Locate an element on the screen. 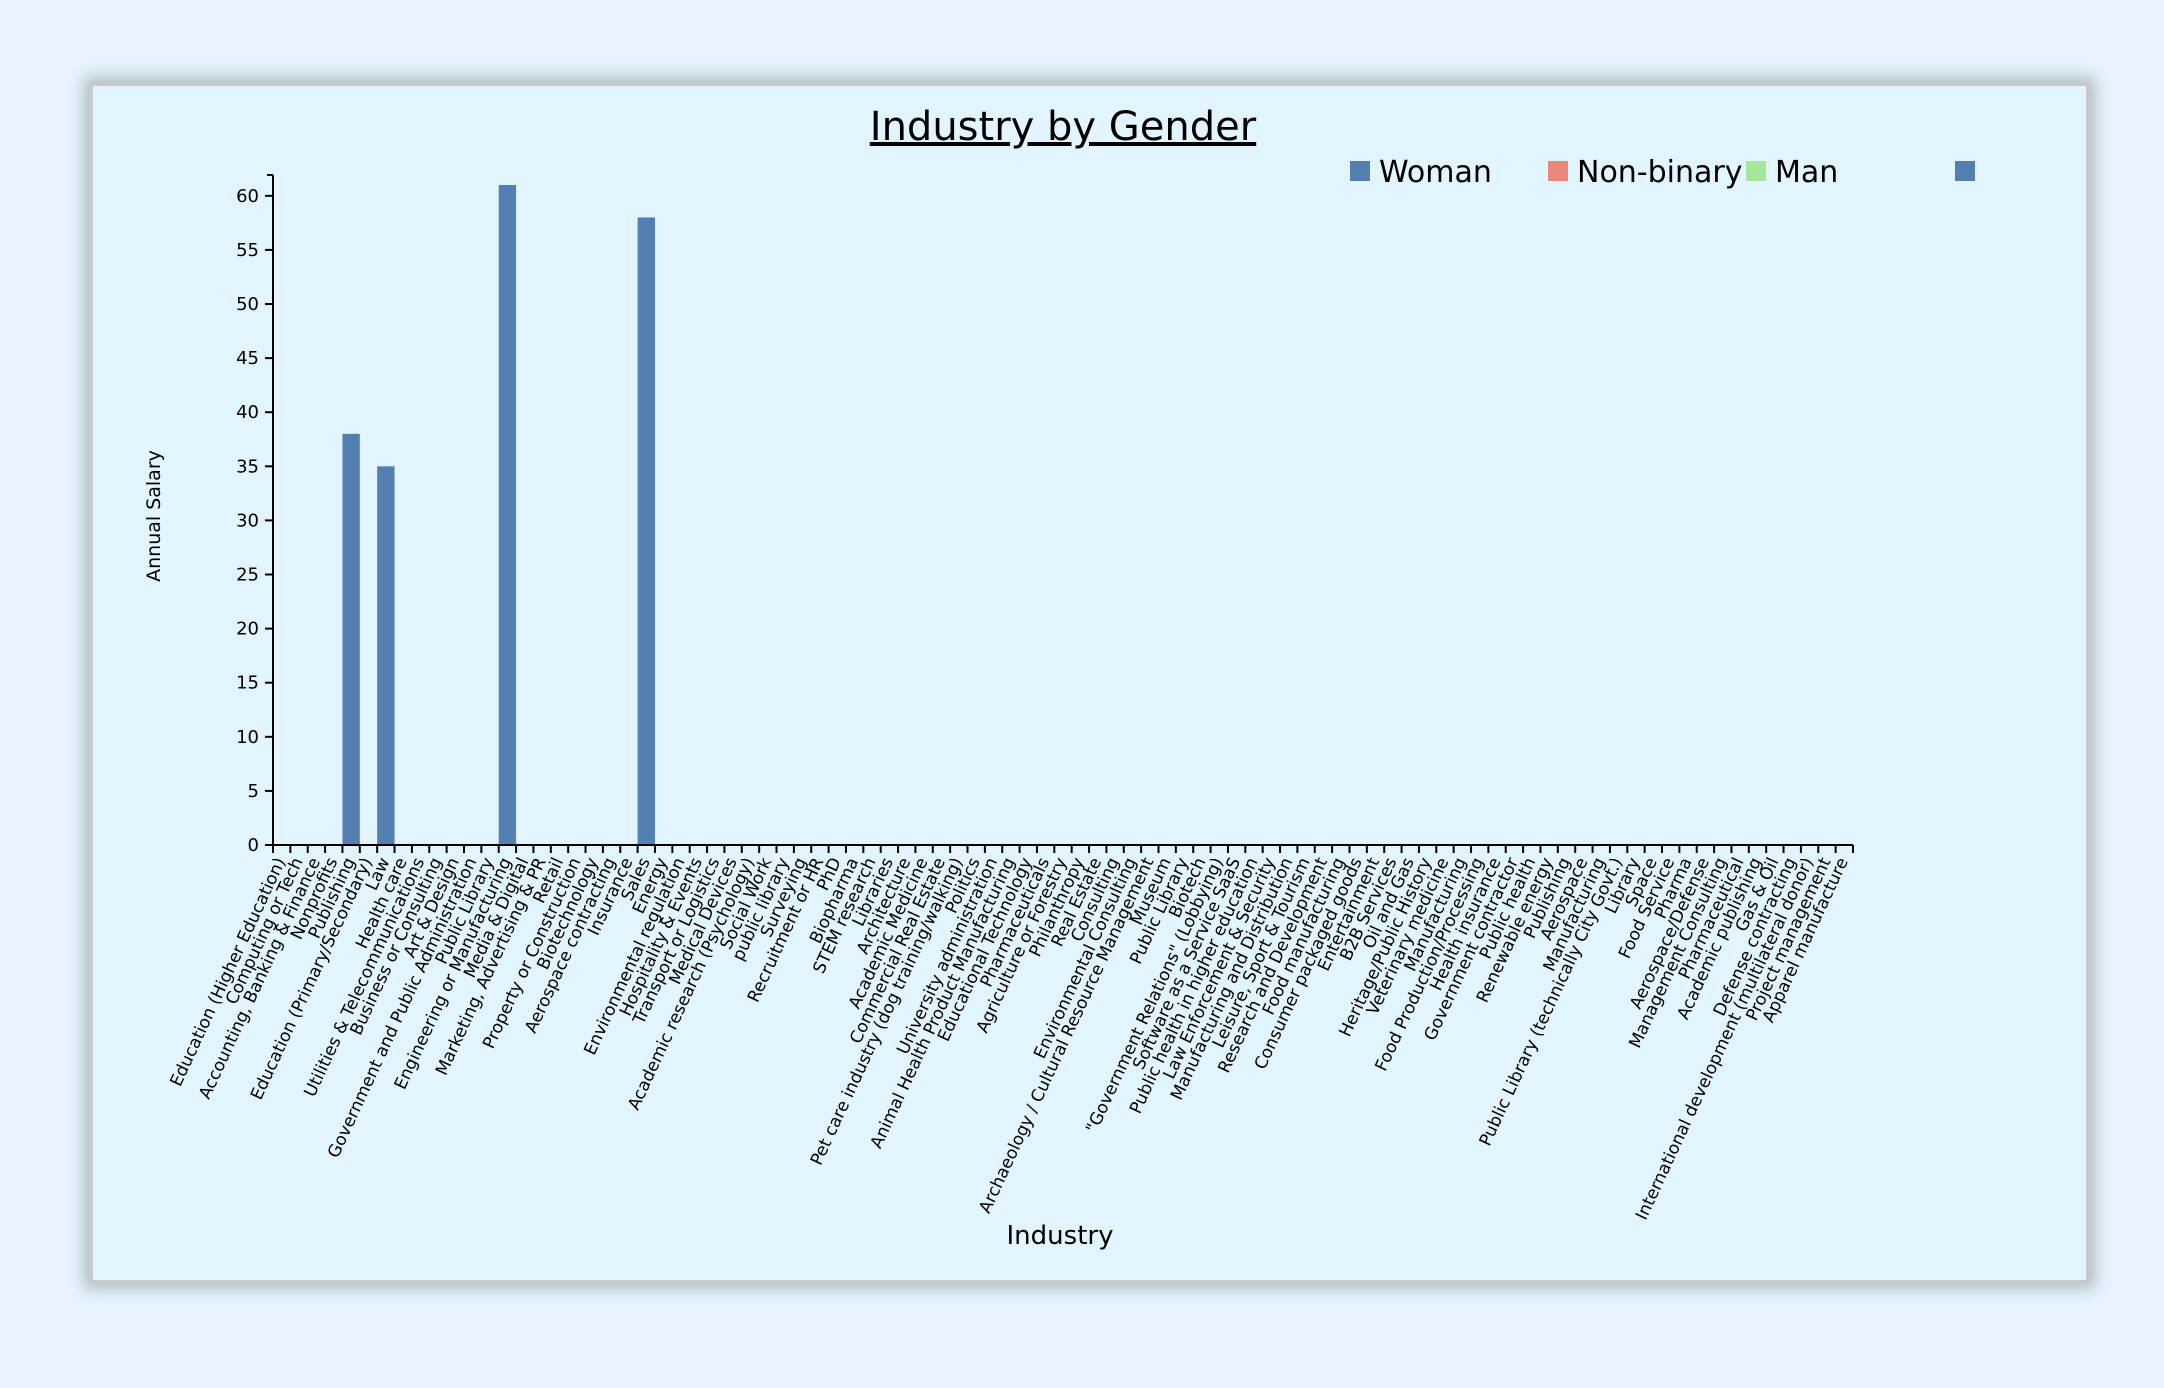 Image resolution: width=2164 pixels, height=1388 pixels. y-tick-label-2: 10 is located at coordinates (247, 737).